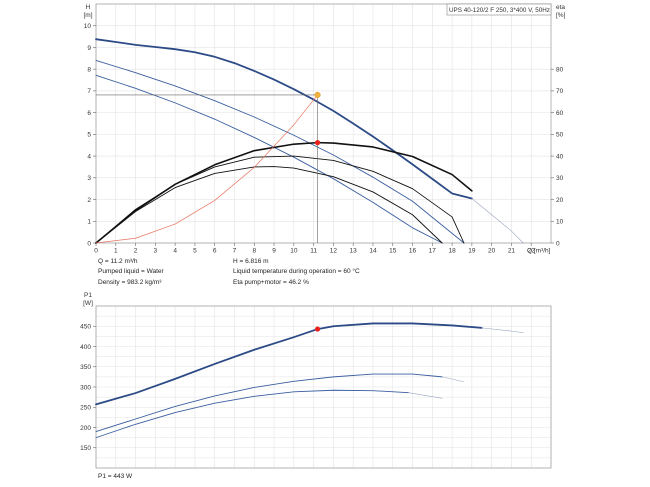 This screenshot has width=650, height=487. I want to click on x-tick-label: 9, so click(274, 251).